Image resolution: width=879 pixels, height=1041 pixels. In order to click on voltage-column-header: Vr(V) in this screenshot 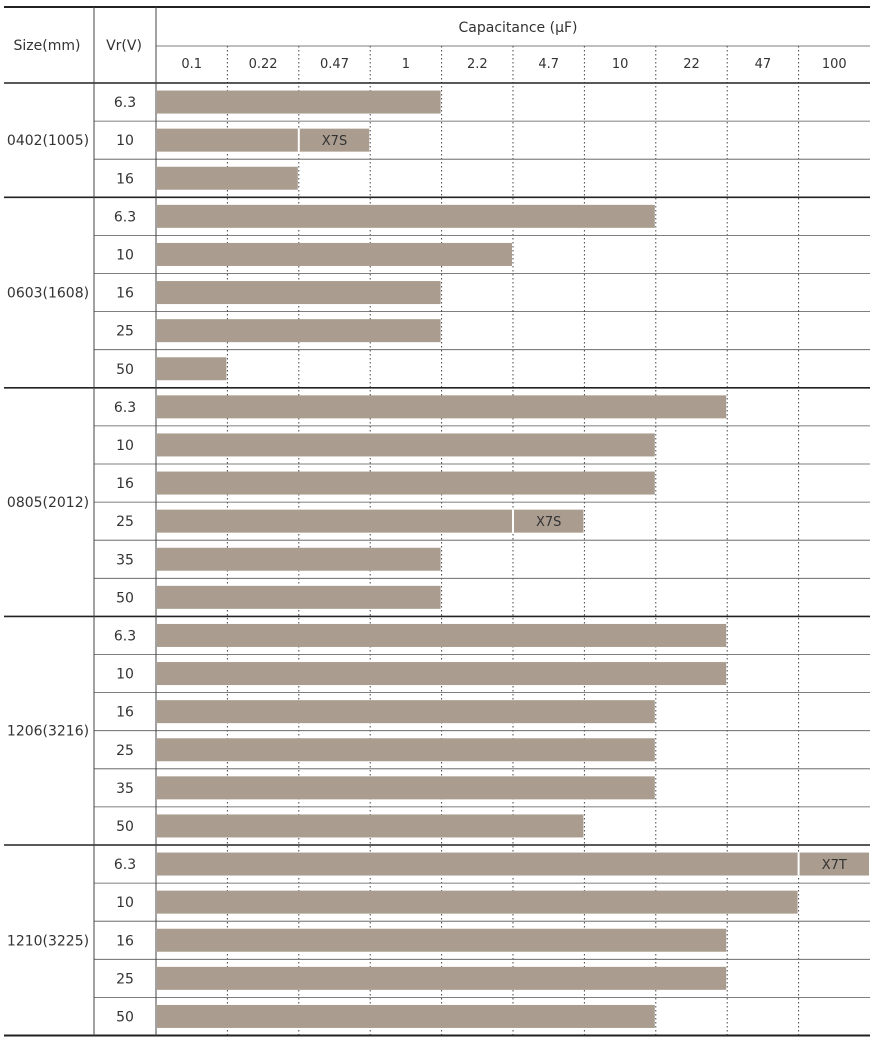, I will do `click(124, 46)`.